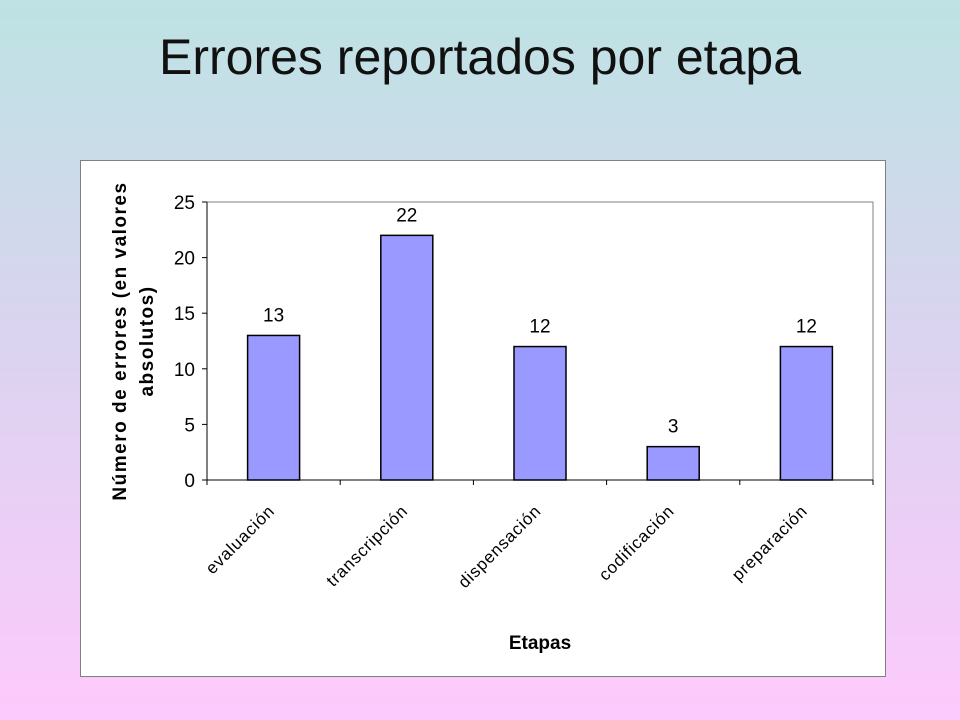 The image size is (960, 720). I want to click on data-label-3: 12, so click(539, 327).